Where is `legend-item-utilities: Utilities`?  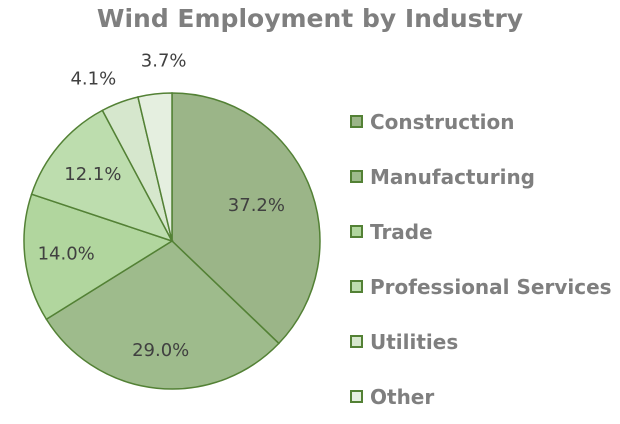
legend-item-utilities: Utilities is located at coordinates (481, 341).